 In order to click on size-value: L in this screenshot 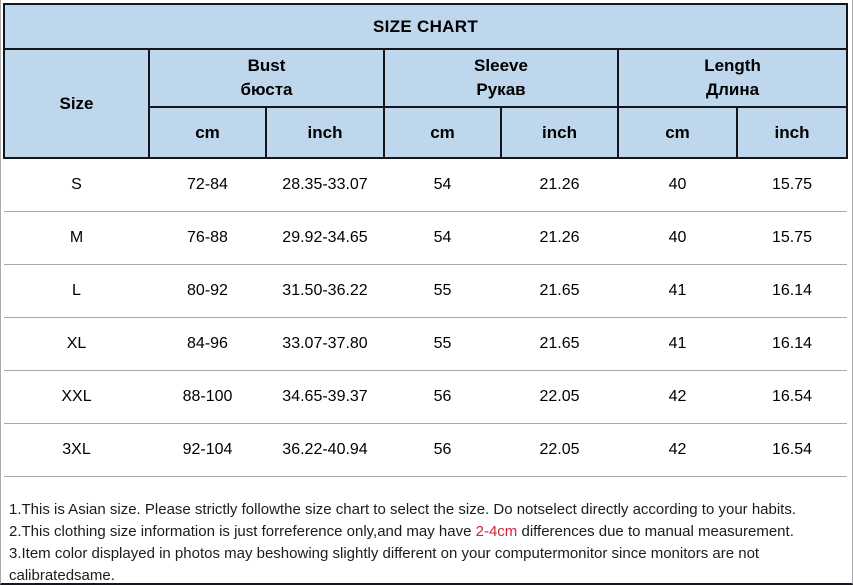, I will do `click(76, 291)`.